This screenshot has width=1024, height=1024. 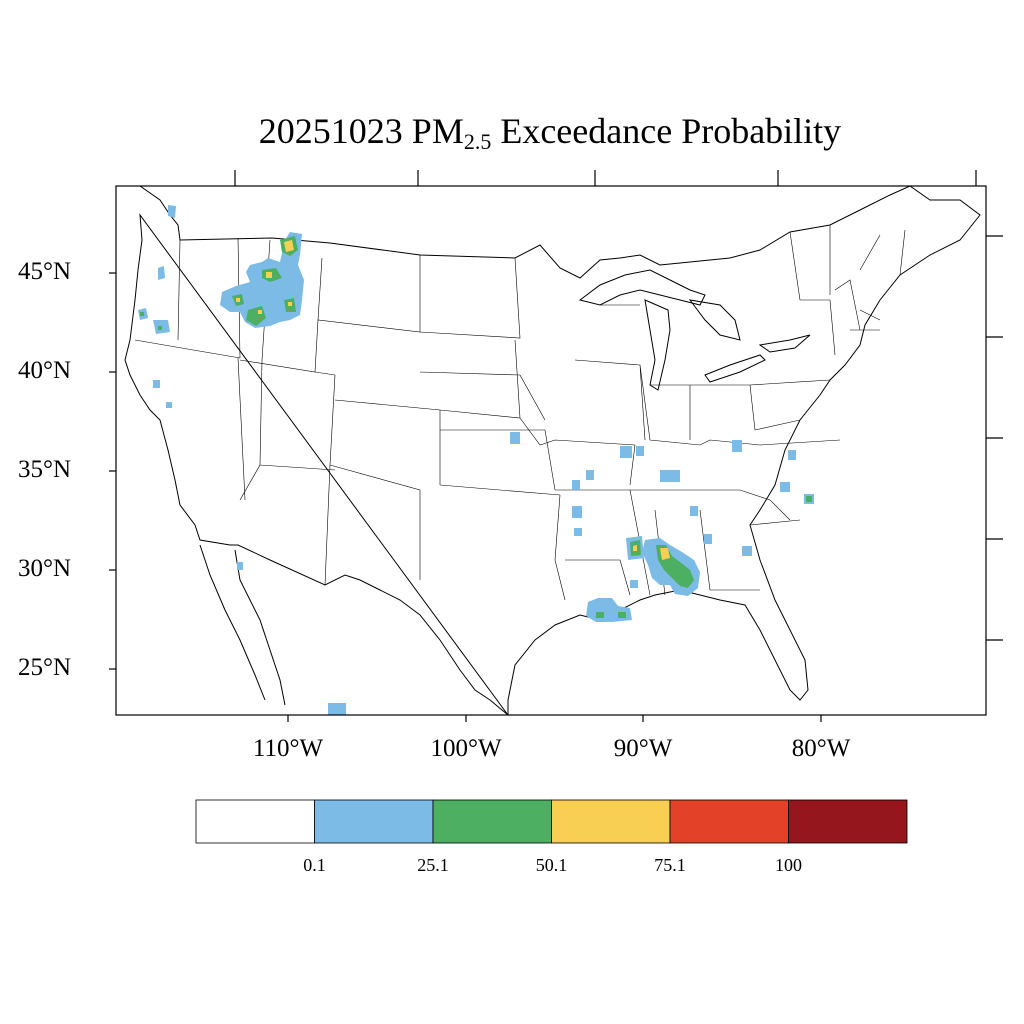 What do you see at coordinates (288, 748) in the screenshot?
I see `lon-label-110: 110°W` at bounding box center [288, 748].